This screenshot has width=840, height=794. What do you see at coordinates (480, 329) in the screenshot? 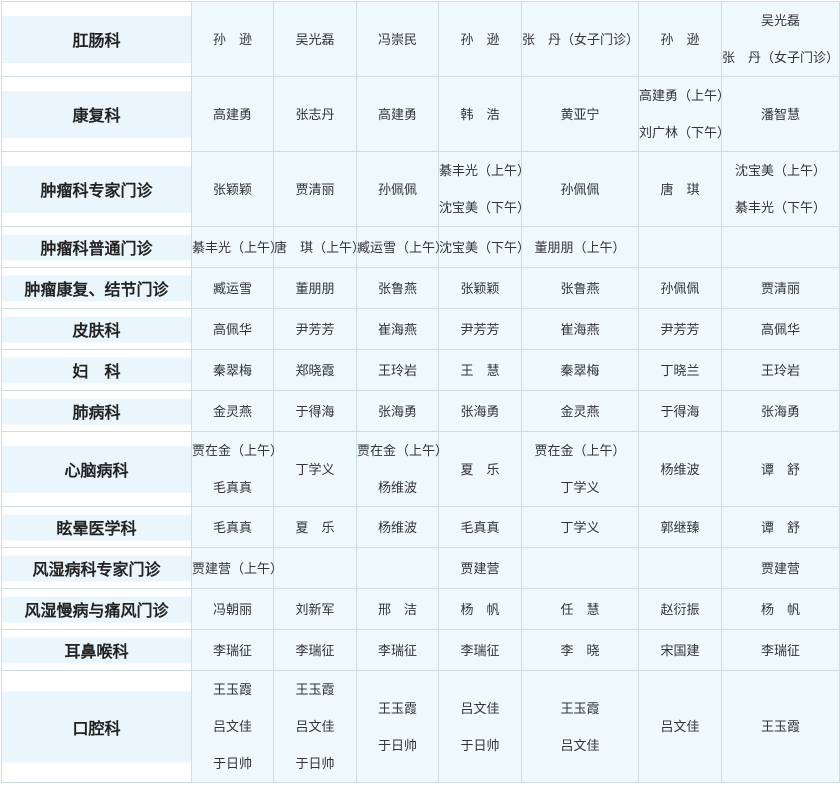
I see `doctor-cell: 尹芳芳` at bounding box center [480, 329].